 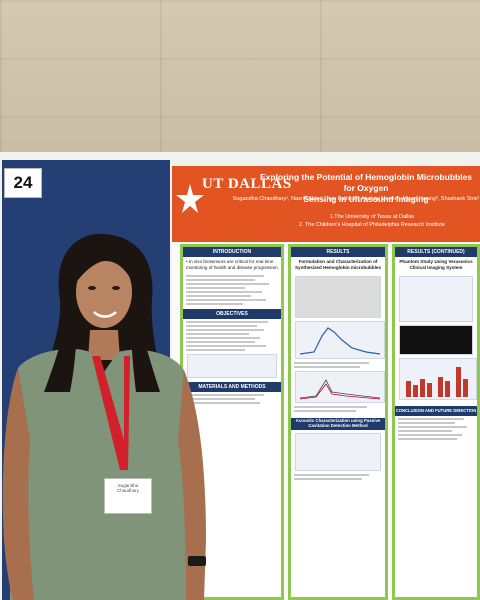 What do you see at coordinates (438, 379) in the screenshot?
I see `bar-chart-figure` at bounding box center [438, 379].